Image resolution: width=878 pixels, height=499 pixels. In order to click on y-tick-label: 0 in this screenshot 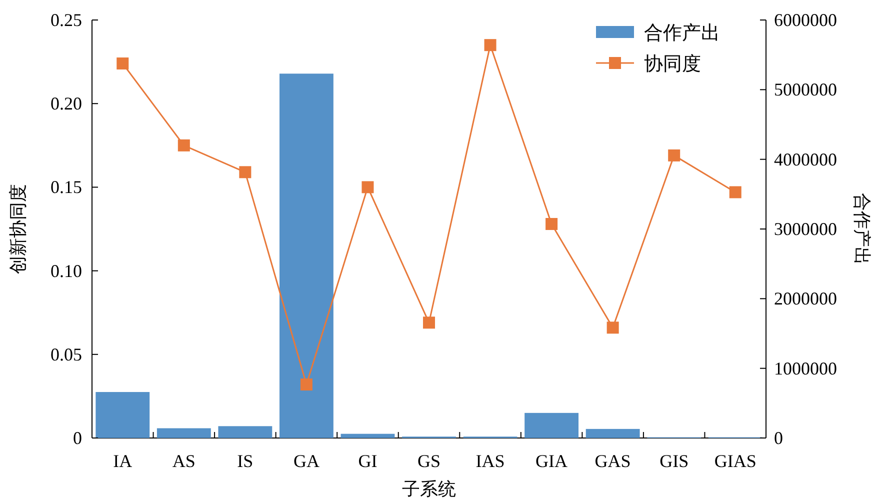, I will do `click(77, 438)`.